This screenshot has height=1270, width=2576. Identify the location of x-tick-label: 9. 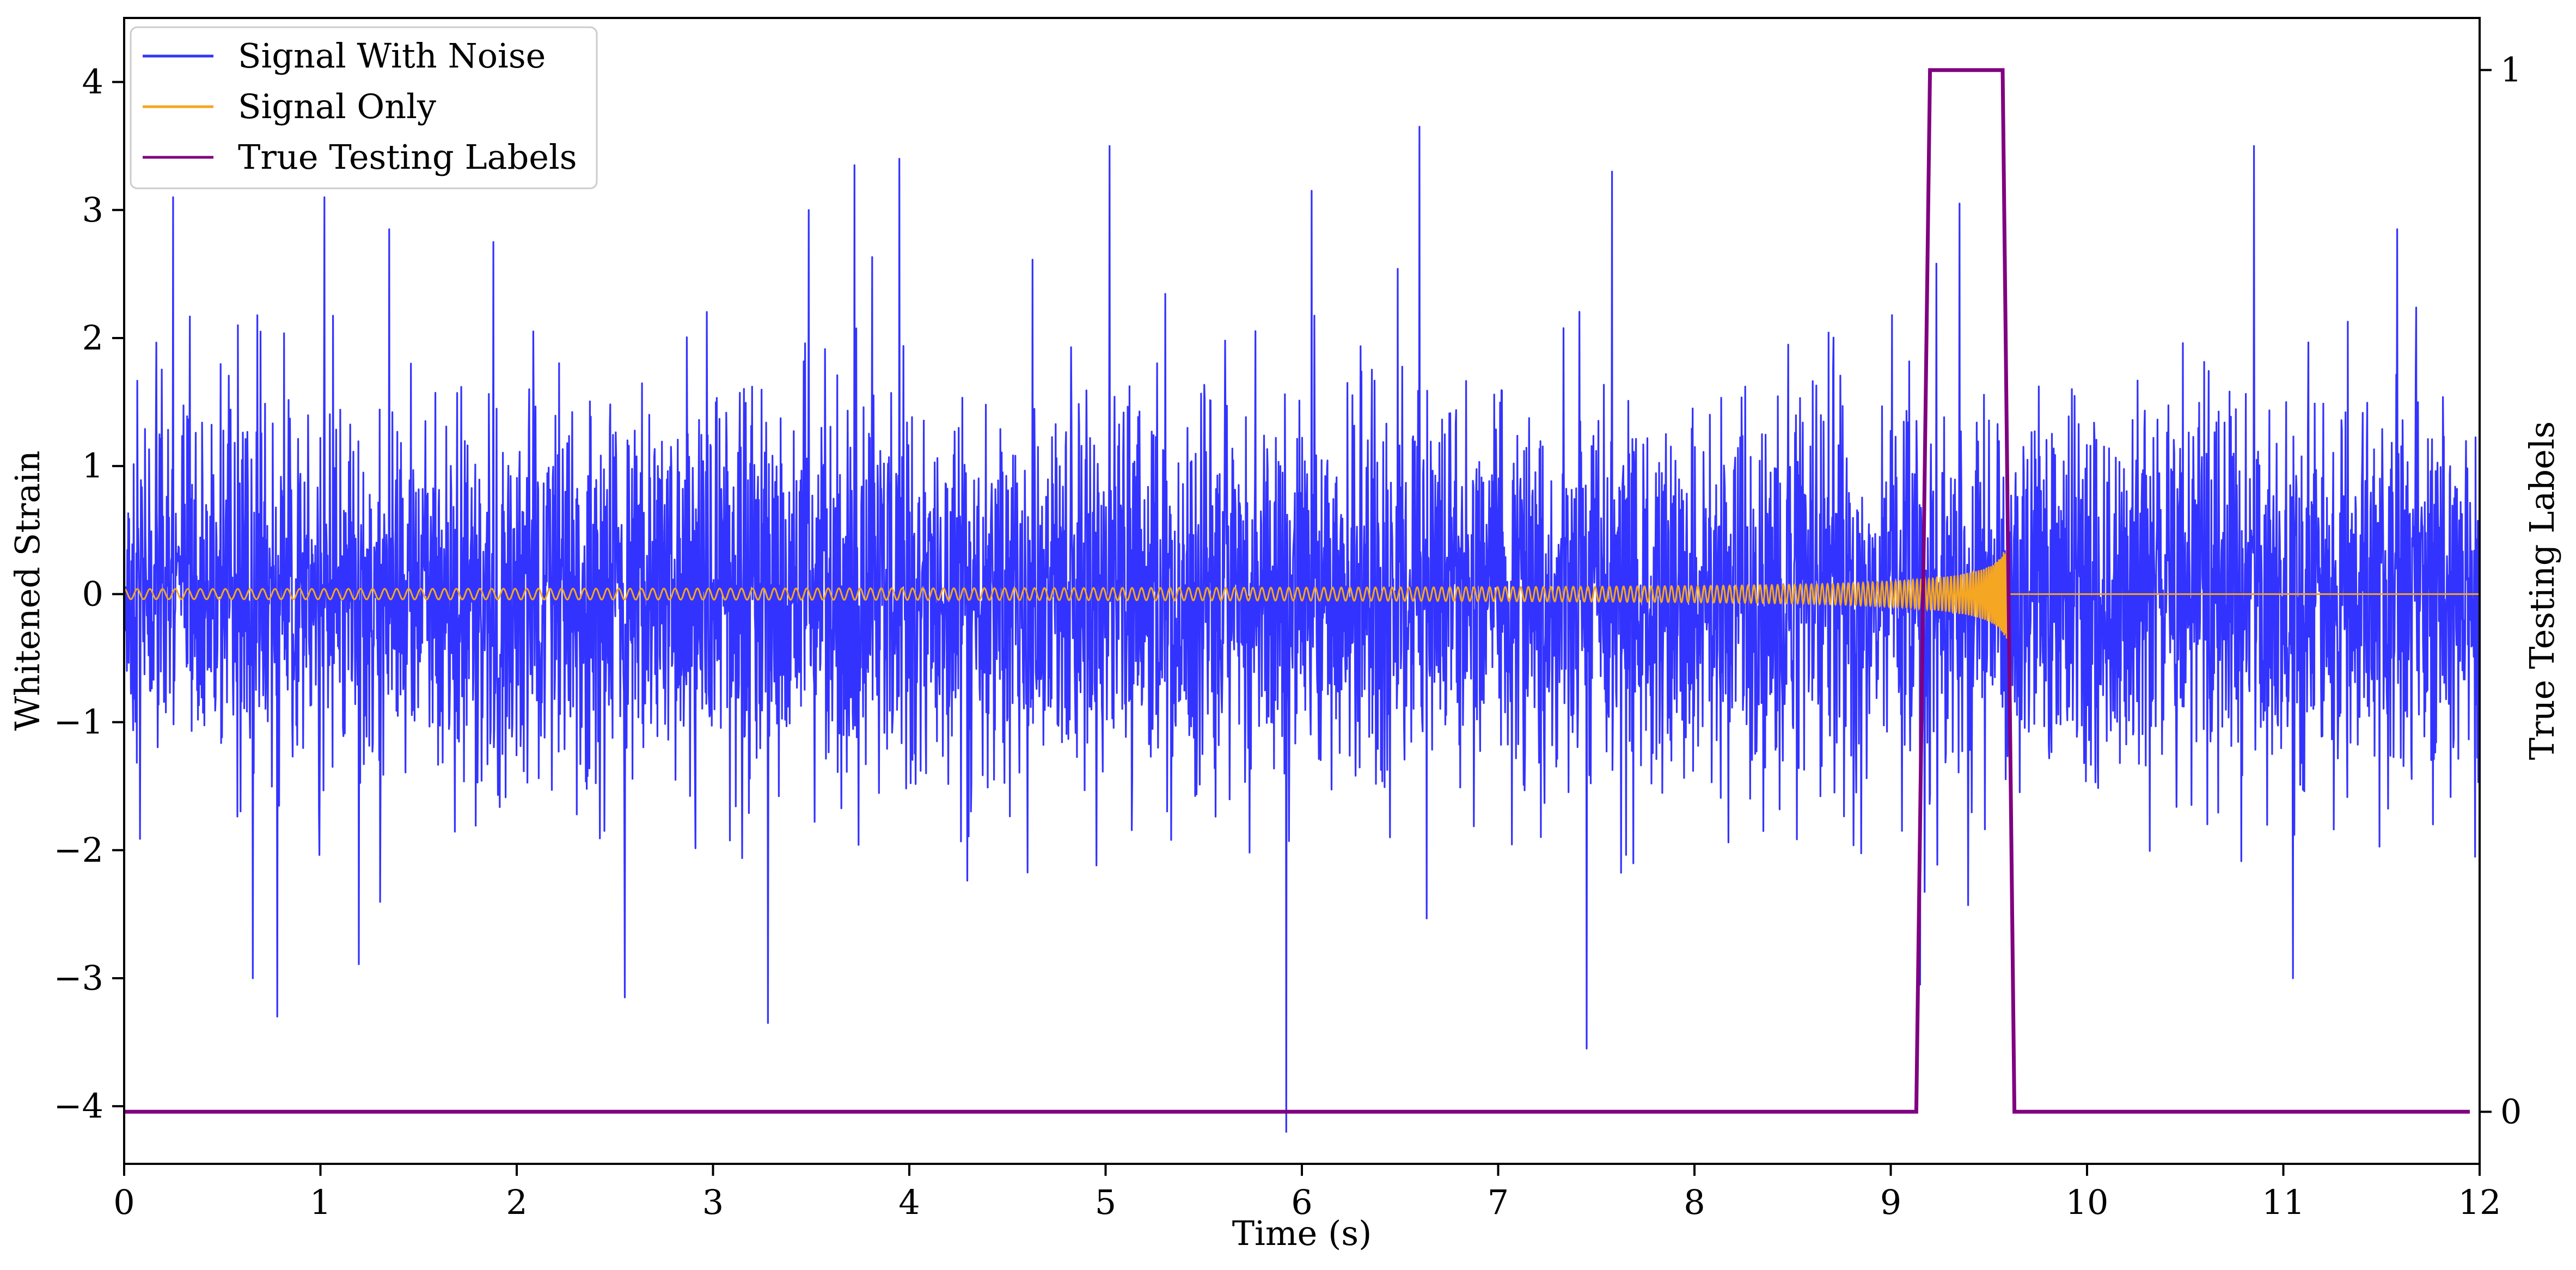
(1890, 1202).